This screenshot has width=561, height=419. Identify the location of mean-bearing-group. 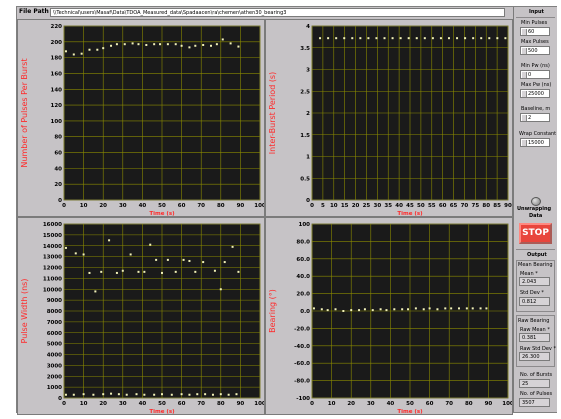
(535, 286).